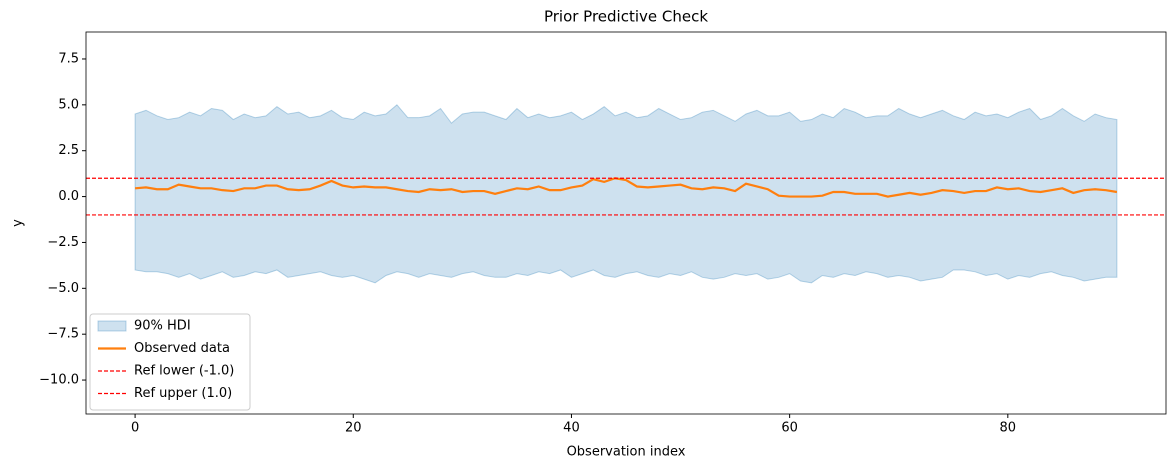 This screenshot has width=1176, height=468. What do you see at coordinates (68, 196) in the screenshot?
I see `y-tick-label: 0.0` at bounding box center [68, 196].